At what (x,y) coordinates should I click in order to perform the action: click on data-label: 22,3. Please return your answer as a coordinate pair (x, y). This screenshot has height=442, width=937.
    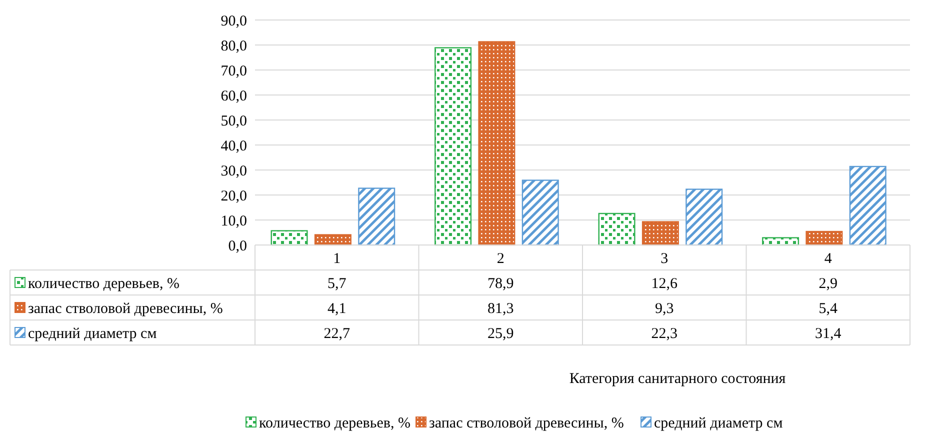
    Looking at the image, I should click on (664, 334).